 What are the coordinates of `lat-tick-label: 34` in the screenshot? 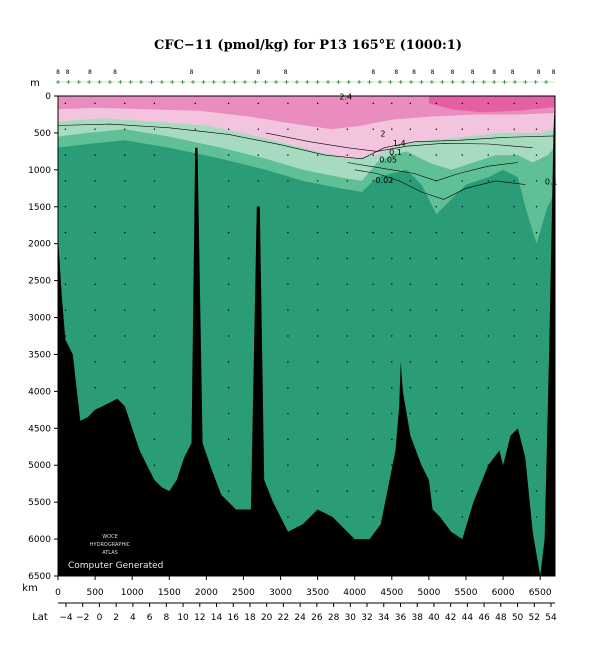 It's located at (384, 618).